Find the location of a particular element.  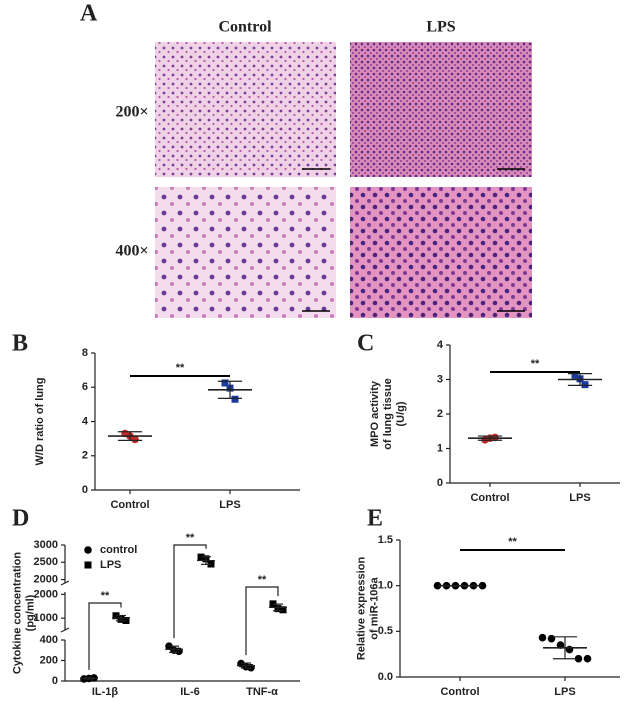

x-tick-label: IL-1β is located at coordinates (105, 692).